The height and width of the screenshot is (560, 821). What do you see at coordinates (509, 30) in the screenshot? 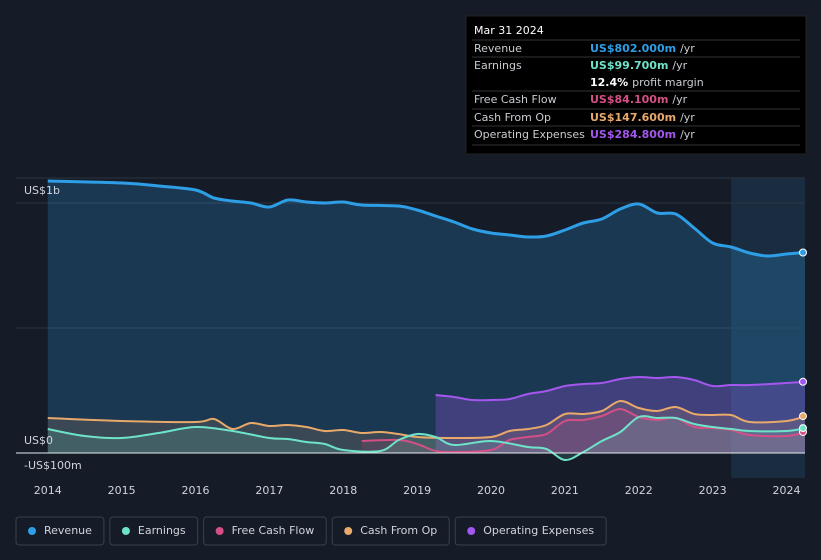
I see `tooltip-date: Mar 31 2024` at bounding box center [509, 30].